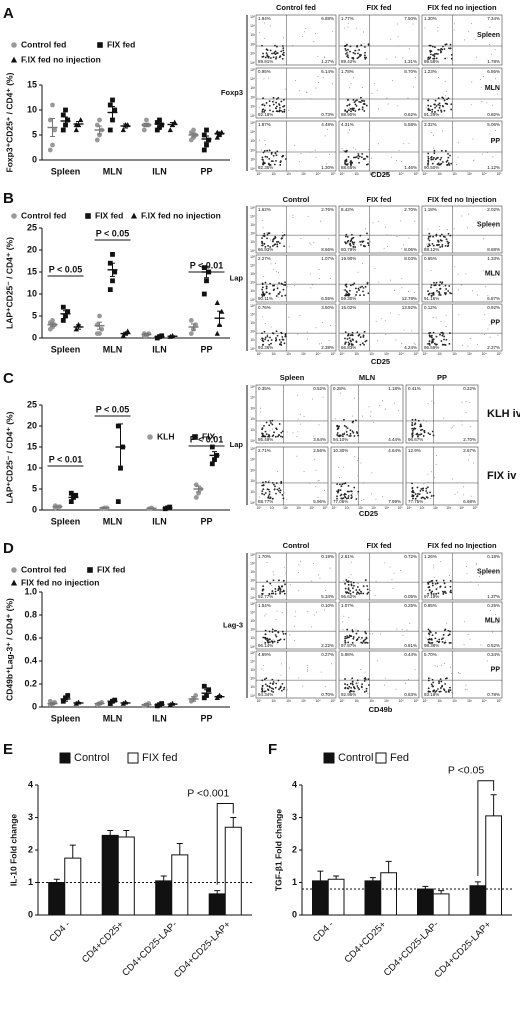 The image size is (520, 1011). I want to click on quadrant-percent: 88.12%, so click(431, 249).